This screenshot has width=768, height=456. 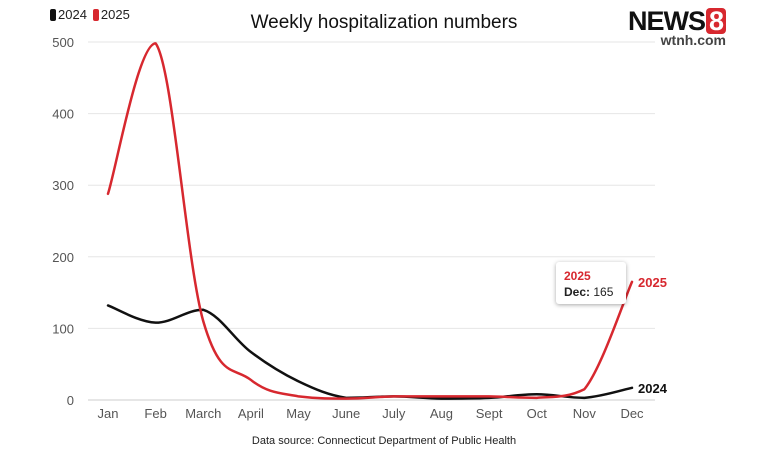 What do you see at coordinates (155, 413) in the screenshot?
I see `x-tick-label-feb: Feb` at bounding box center [155, 413].